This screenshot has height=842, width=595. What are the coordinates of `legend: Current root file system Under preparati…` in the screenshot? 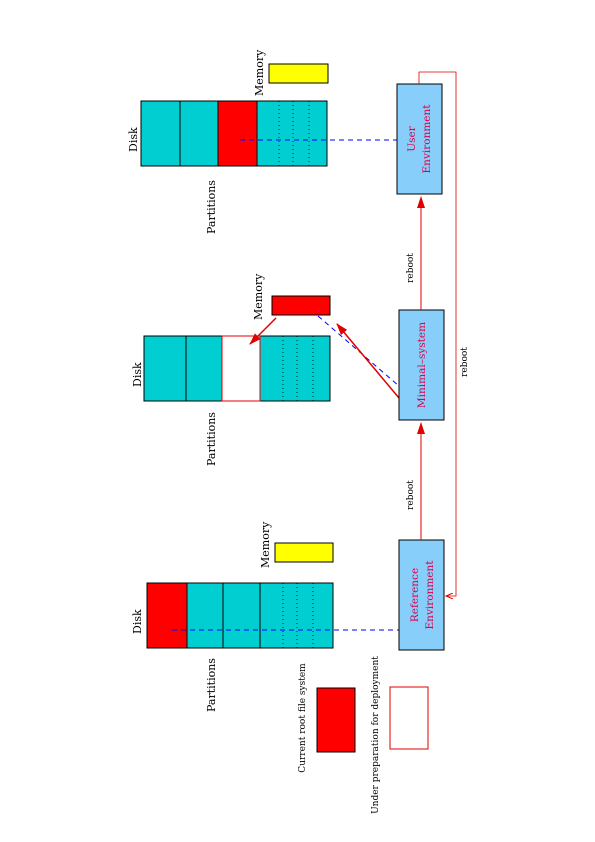 It's located at (363, 735).